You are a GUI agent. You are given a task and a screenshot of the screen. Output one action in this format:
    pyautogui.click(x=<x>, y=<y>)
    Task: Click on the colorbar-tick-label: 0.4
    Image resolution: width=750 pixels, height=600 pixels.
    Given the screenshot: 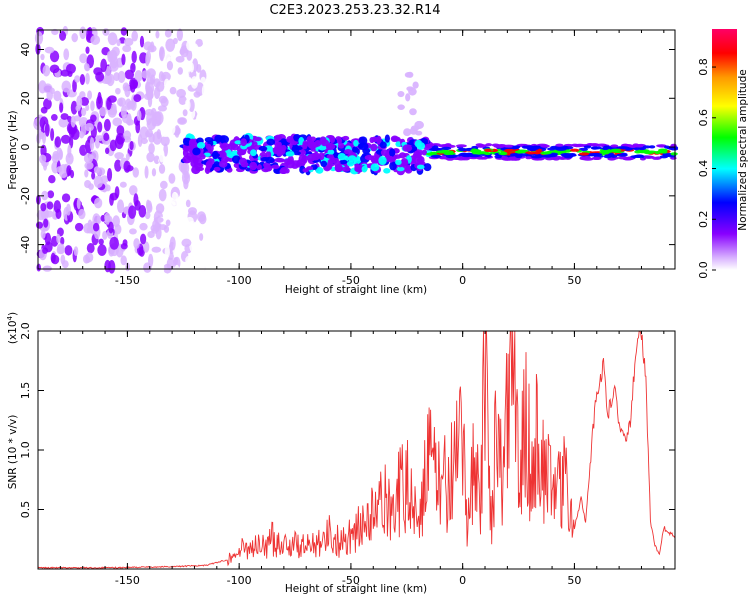 What is the action you would take?
    pyautogui.click(x=703, y=169)
    